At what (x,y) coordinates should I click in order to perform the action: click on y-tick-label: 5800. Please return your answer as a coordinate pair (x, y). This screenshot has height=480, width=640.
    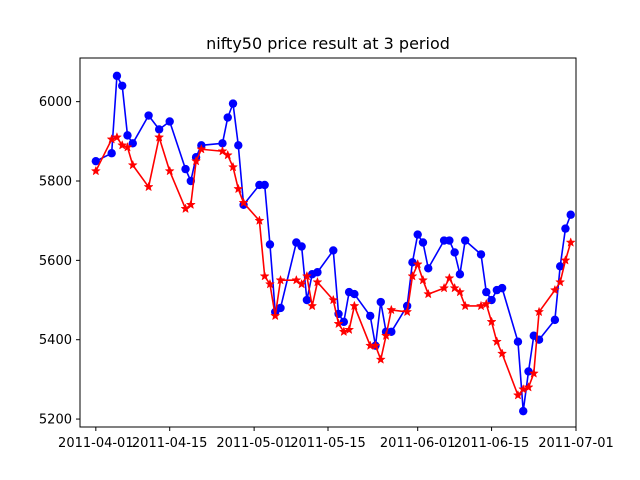
    Looking at the image, I should click on (55, 182).